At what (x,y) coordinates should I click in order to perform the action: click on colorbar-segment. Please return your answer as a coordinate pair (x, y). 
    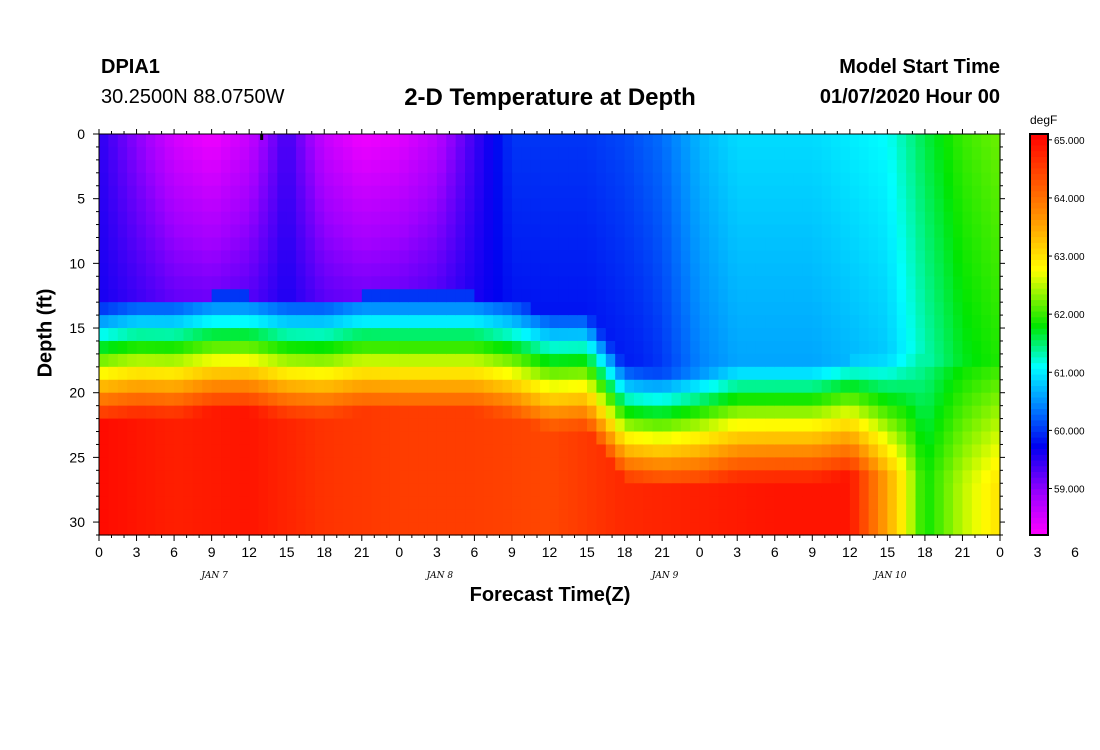
    Looking at the image, I should click on (1039, 251).